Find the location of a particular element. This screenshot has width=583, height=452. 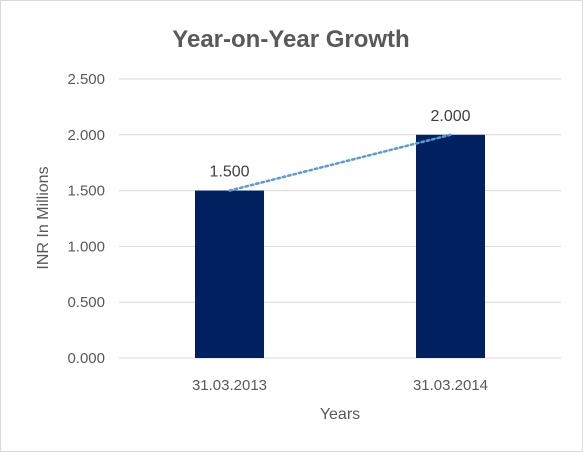

y-tick-label: 0.000 is located at coordinates (86, 358).